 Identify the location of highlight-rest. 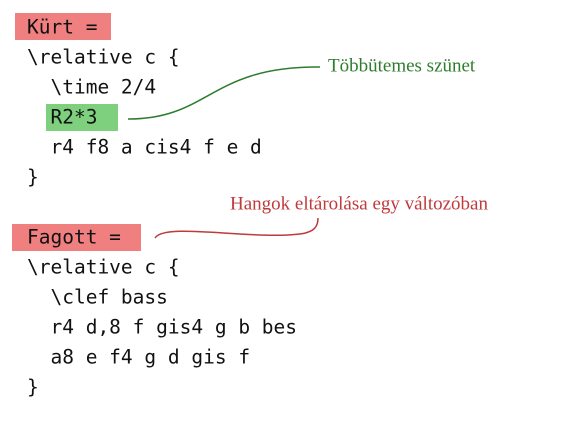
(82, 117).